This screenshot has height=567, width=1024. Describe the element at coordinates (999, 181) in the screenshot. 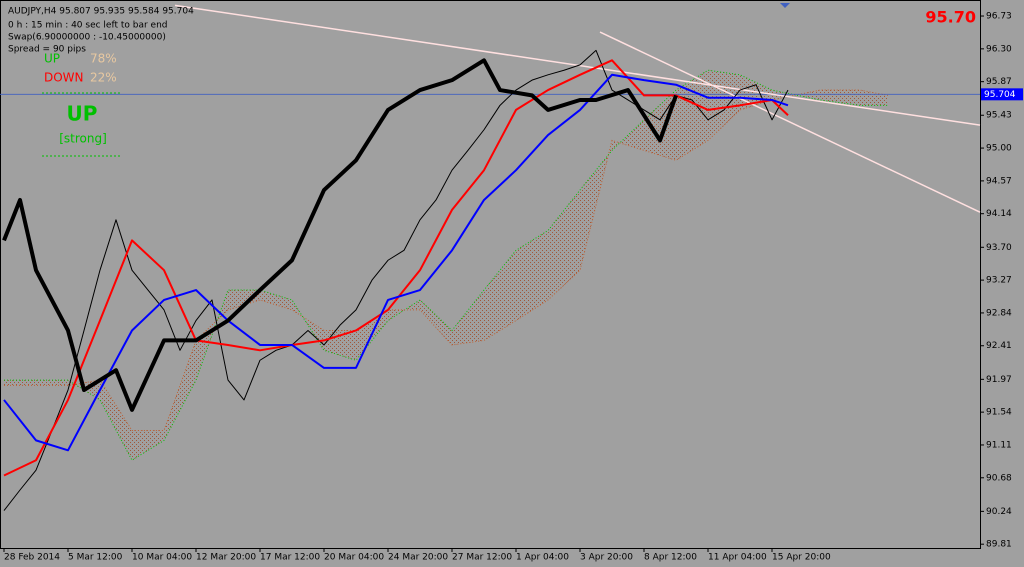

I see `y-tick-label: 94.57` at that location.